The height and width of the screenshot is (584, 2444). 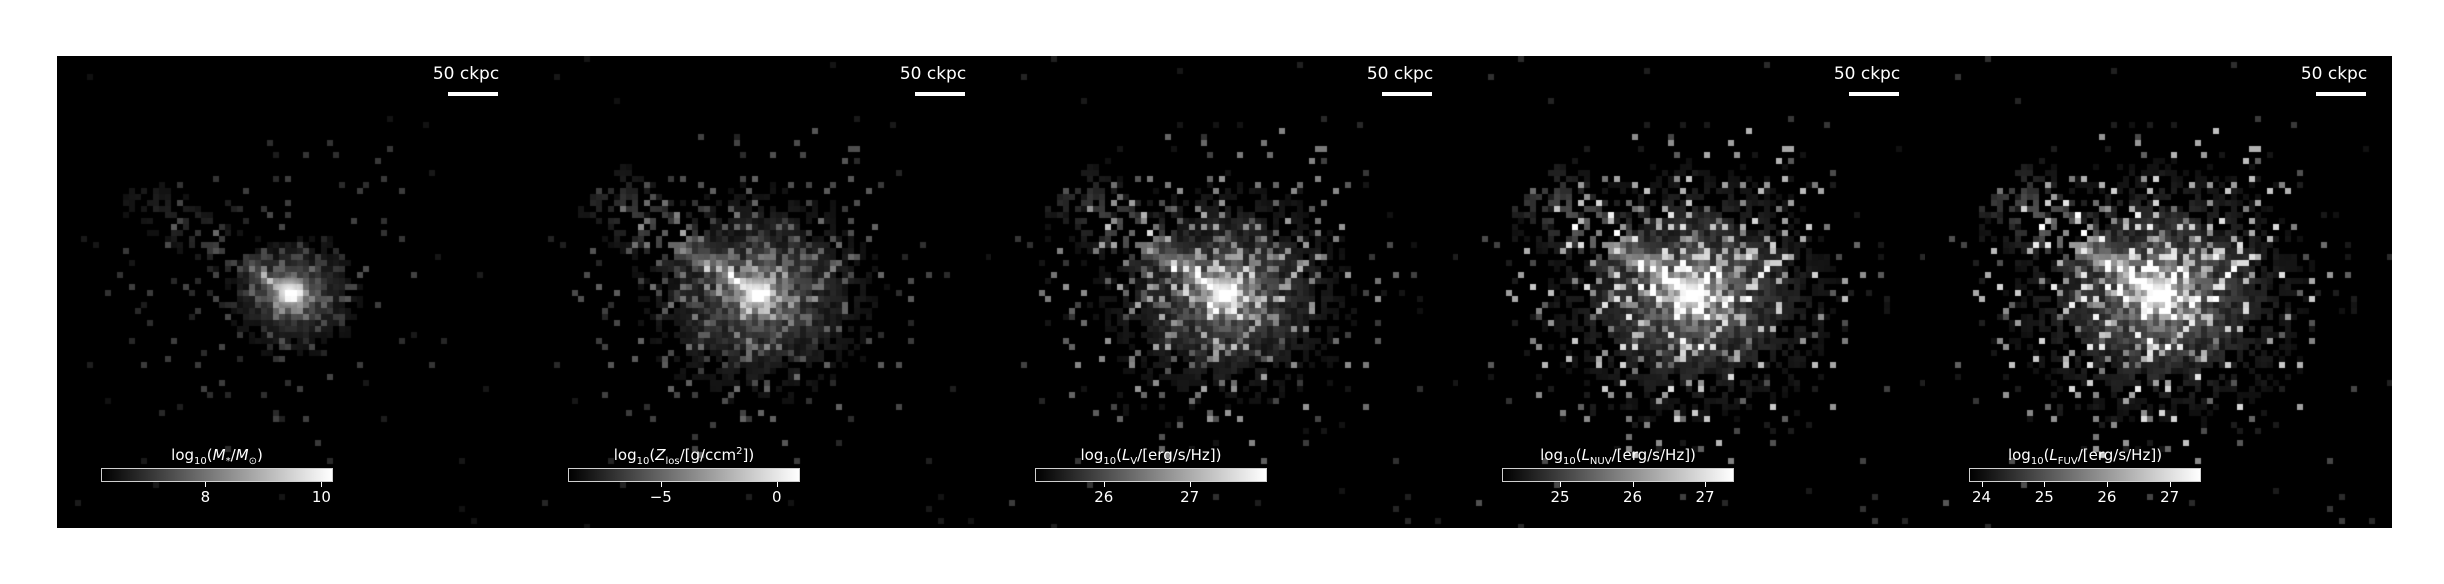 I want to click on colorbar-tick-label: 8, so click(x=205, y=497).